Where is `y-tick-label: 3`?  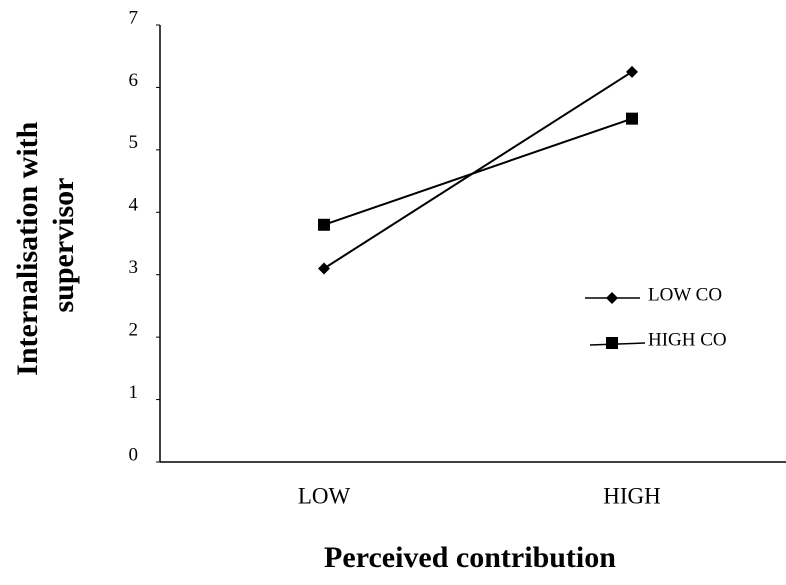 y-tick-label: 3 is located at coordinates (134, 267).